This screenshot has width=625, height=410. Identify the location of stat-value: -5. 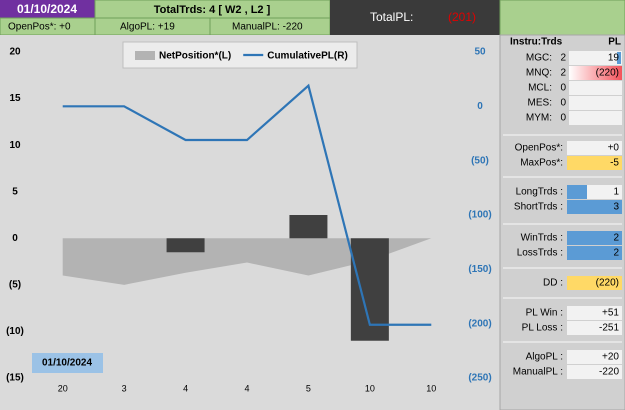
(614, 163).